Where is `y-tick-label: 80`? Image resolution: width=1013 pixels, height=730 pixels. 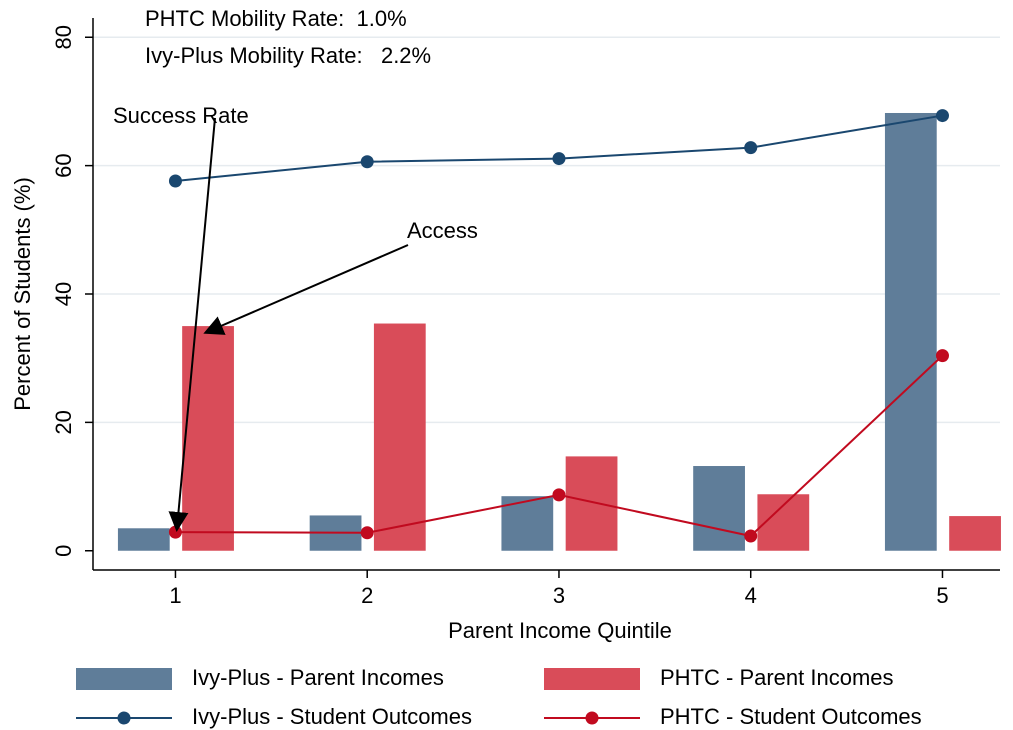
y-tick-label: 80 is located at coordinates (63, 37).